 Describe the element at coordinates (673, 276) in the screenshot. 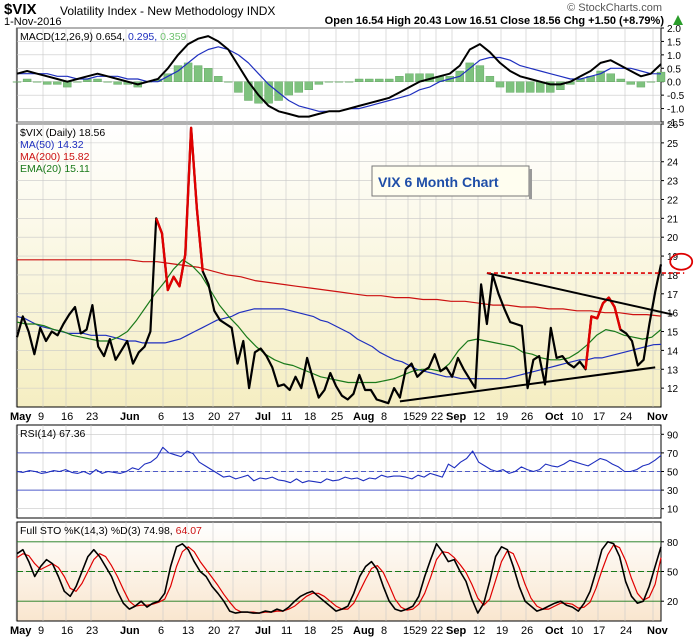

I see `y-tick-label: 18` at that location.